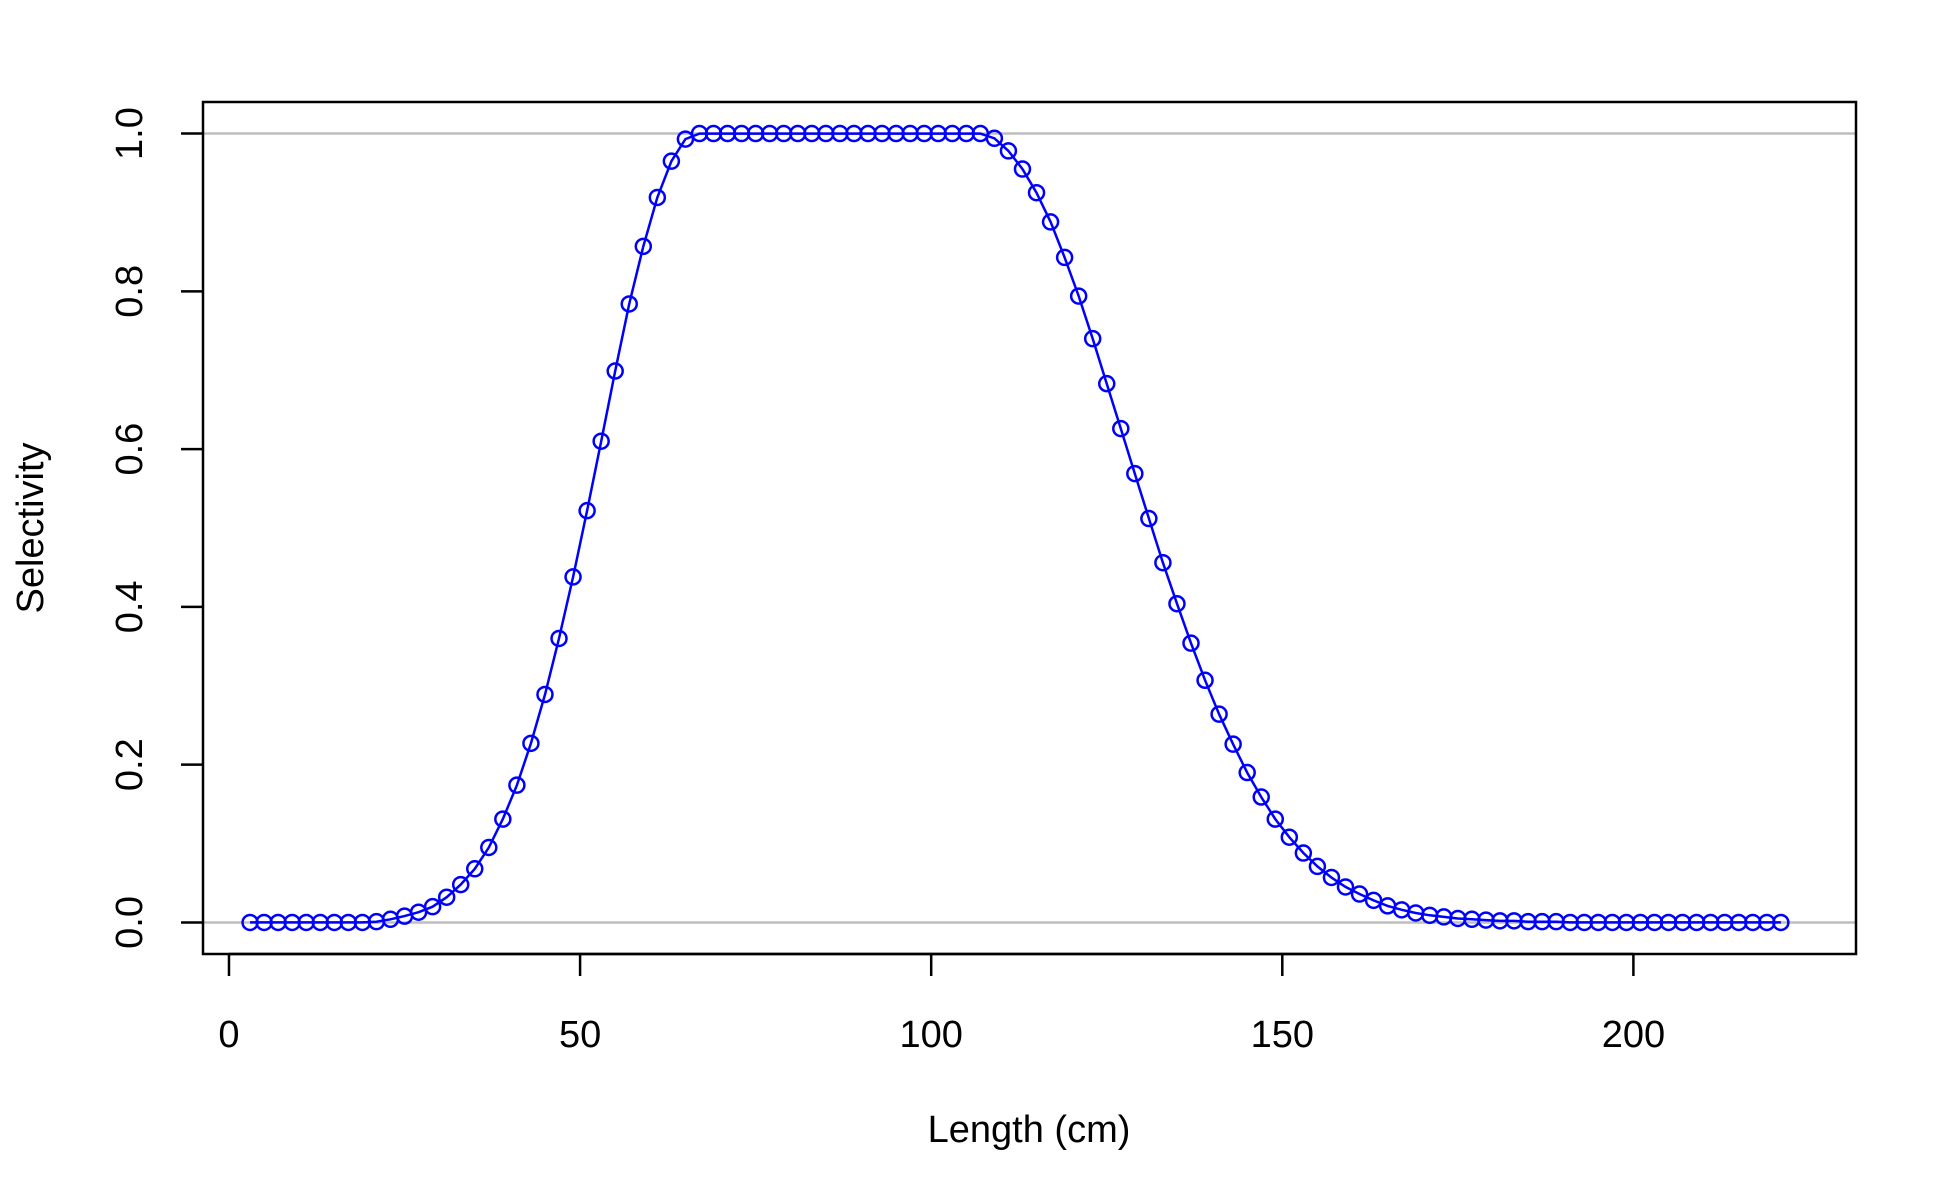 The width and height of the screenshot is (1950, 1200). What do you see at coordinates (130, 606) in the screenshot?
I see `y-tick-label: 0.4` at bounding box center [130, 606].